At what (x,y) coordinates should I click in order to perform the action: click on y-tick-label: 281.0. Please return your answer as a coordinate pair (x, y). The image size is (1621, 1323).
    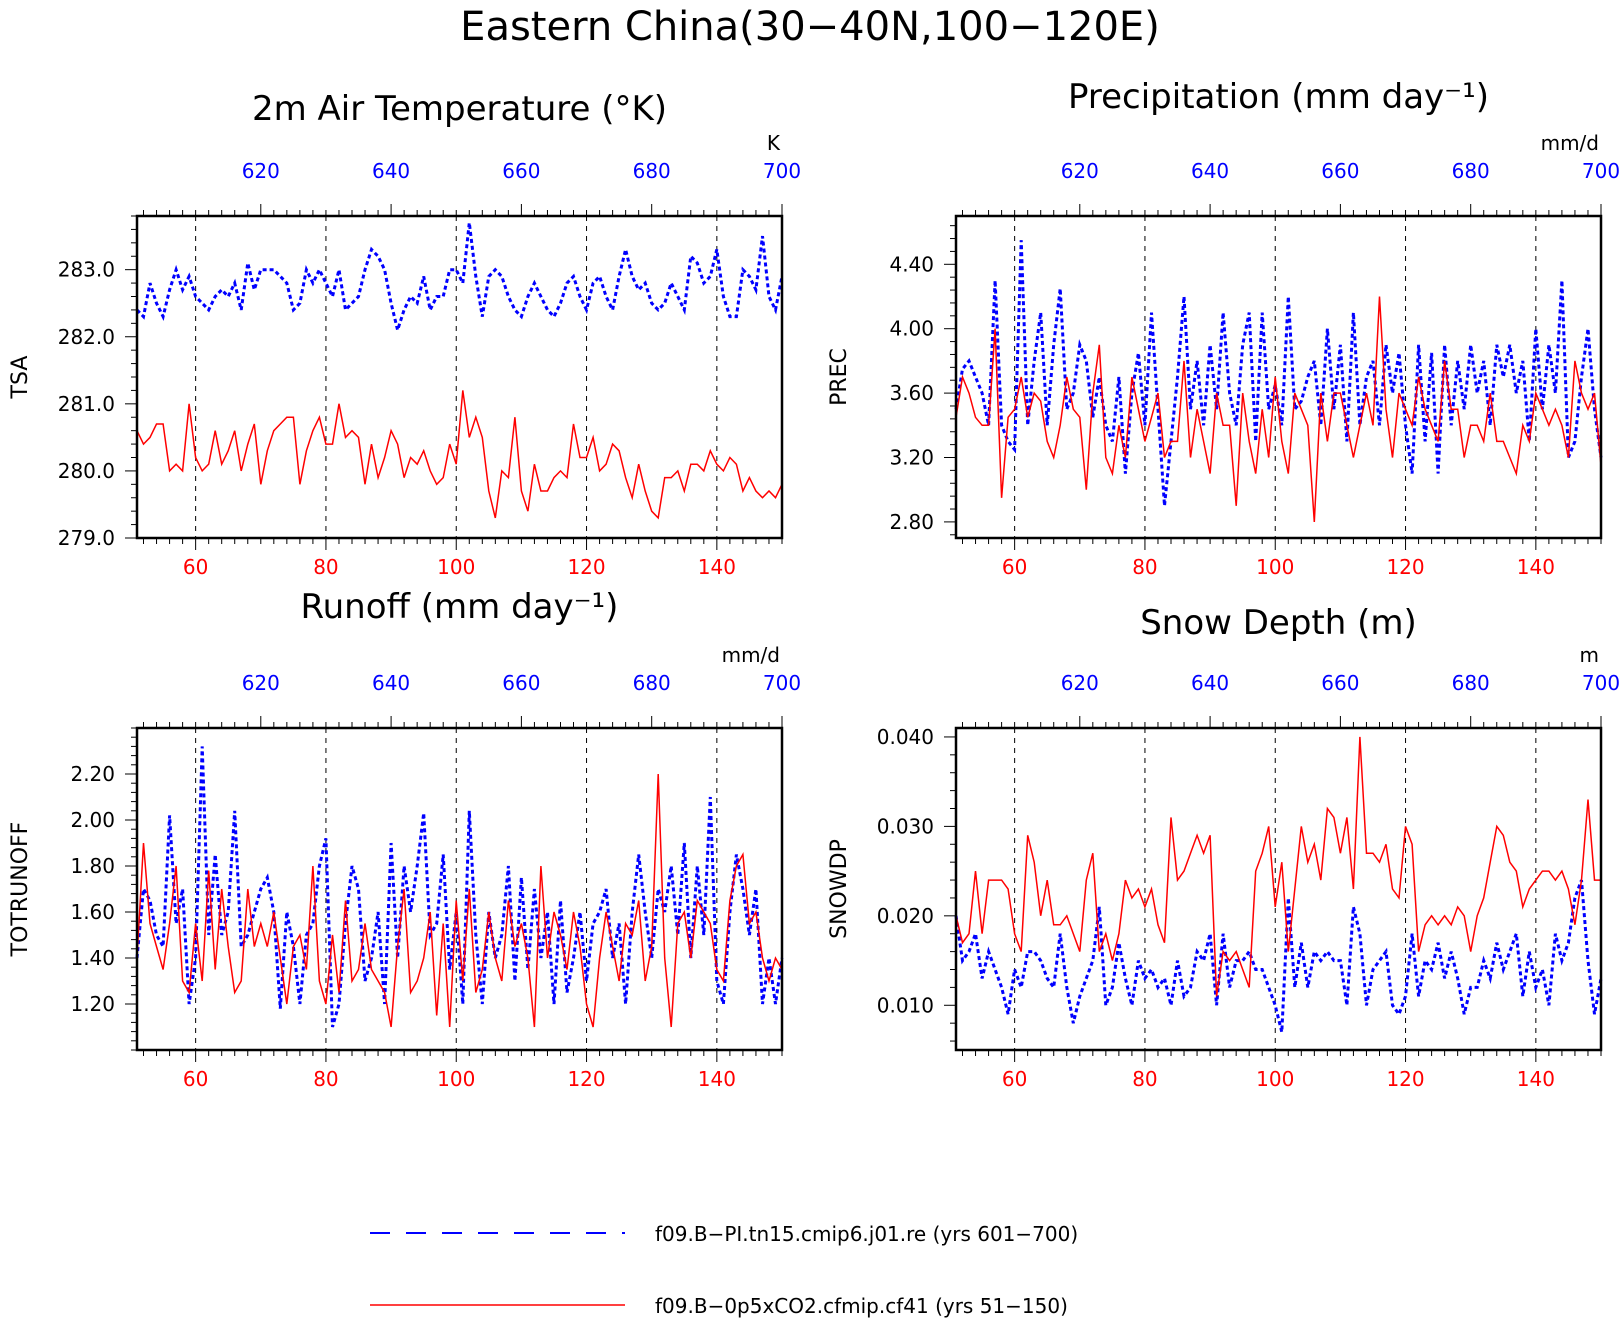
    Looking at the image, I should click on (86, 404).